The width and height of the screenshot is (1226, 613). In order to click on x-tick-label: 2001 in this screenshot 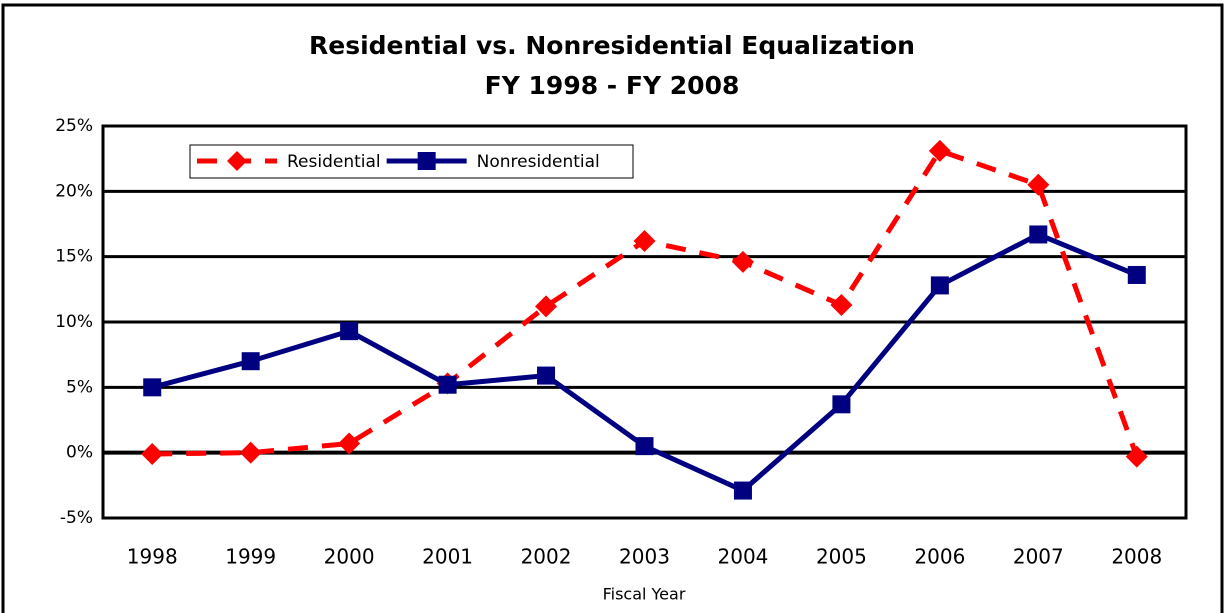, I will do `click(447, 557)`.